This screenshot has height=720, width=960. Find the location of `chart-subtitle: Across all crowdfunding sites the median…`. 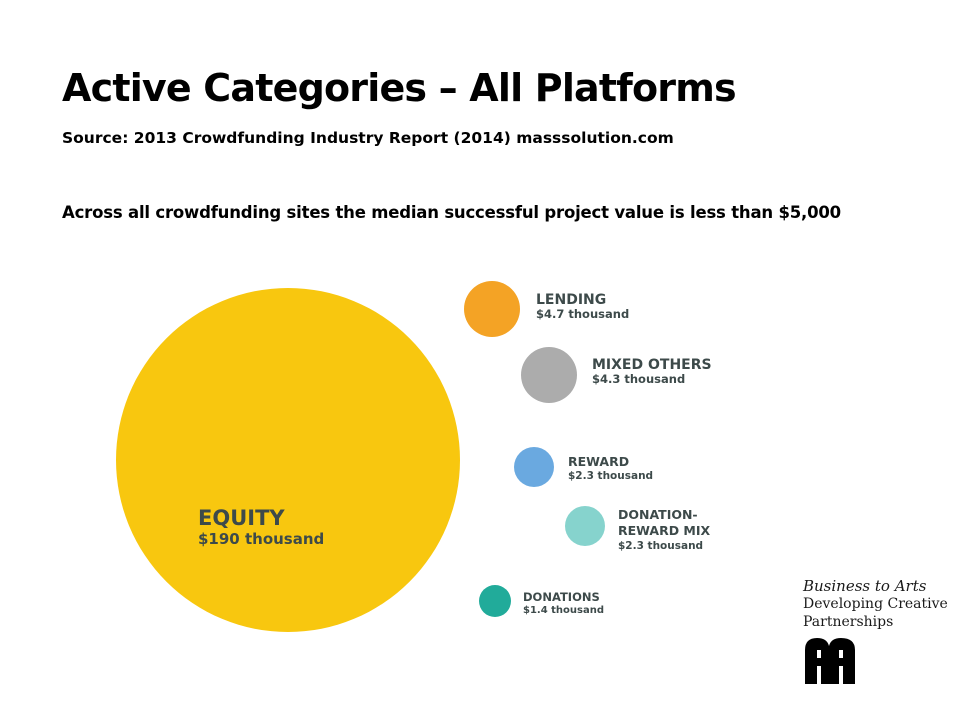

chart-subtitle: Across all crowdfunding sites the median… is located at coordinates (451, 212).